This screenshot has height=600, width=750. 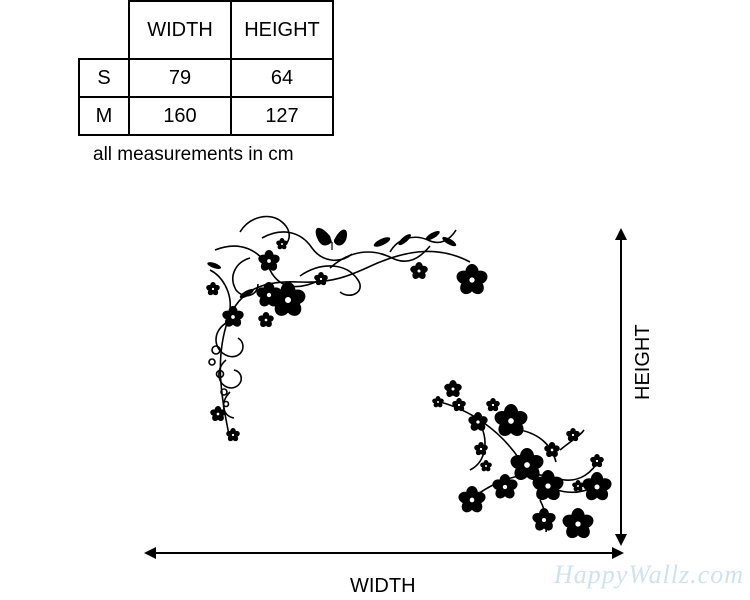 I want to click on table-row-s: S 79 64, so click(x=206, y=78).